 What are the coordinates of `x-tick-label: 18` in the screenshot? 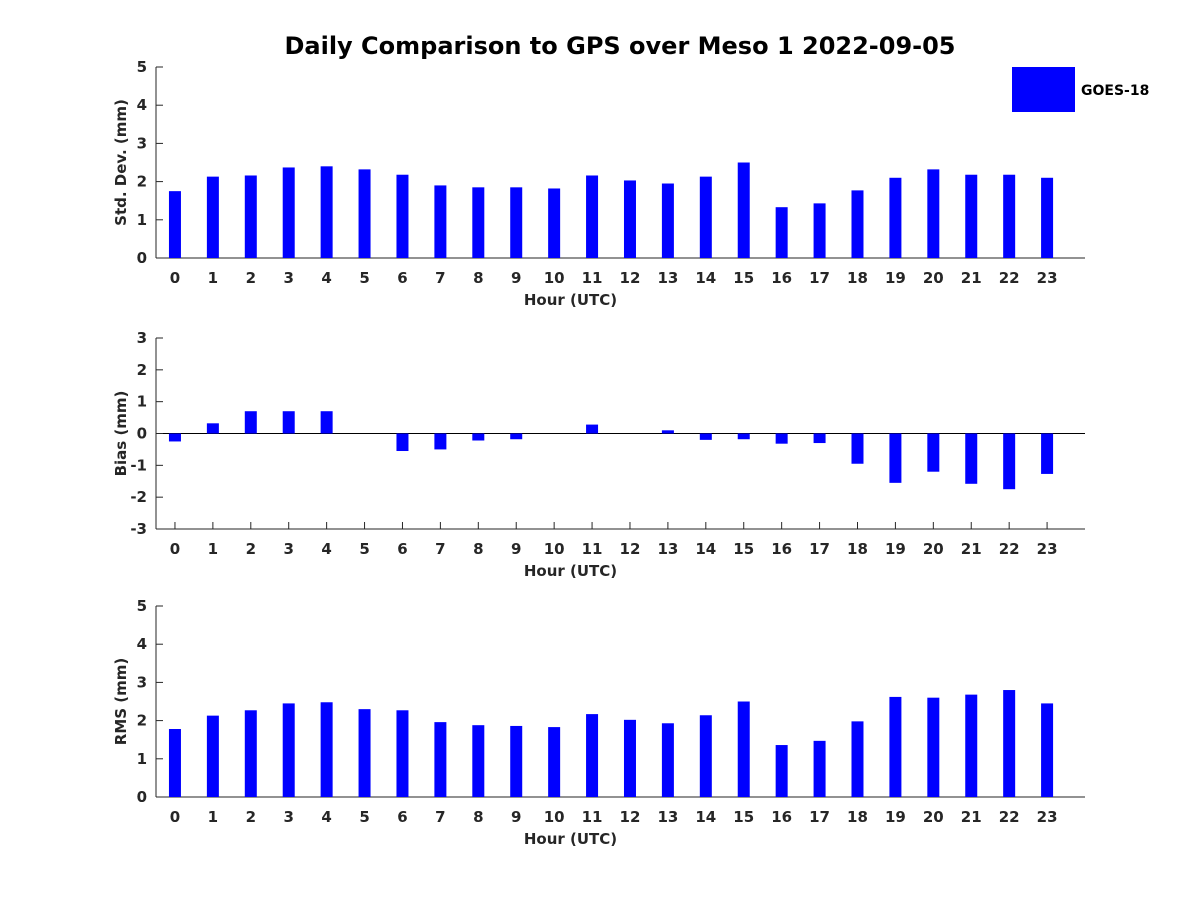 It's located at (857, 817).